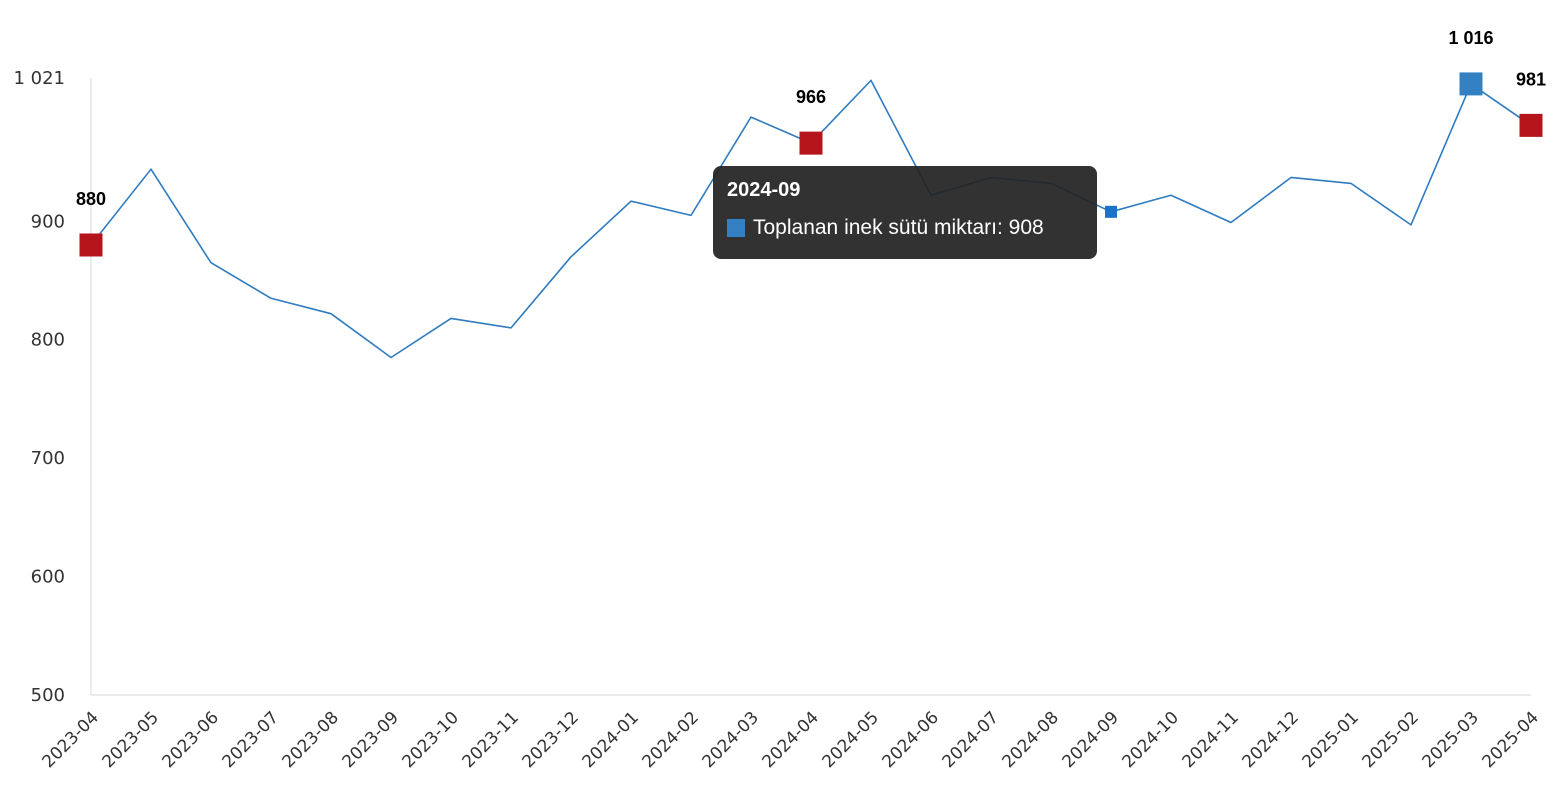 This screenshot has height=800, width=1556. I want to click on x-tick-label: 2023-10, so click(431, 740).